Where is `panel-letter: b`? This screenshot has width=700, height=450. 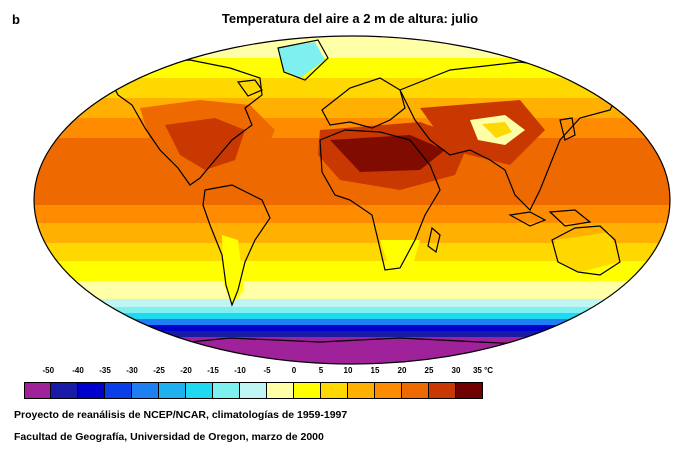
panel-letter: b is located at coordinates (16, 19).